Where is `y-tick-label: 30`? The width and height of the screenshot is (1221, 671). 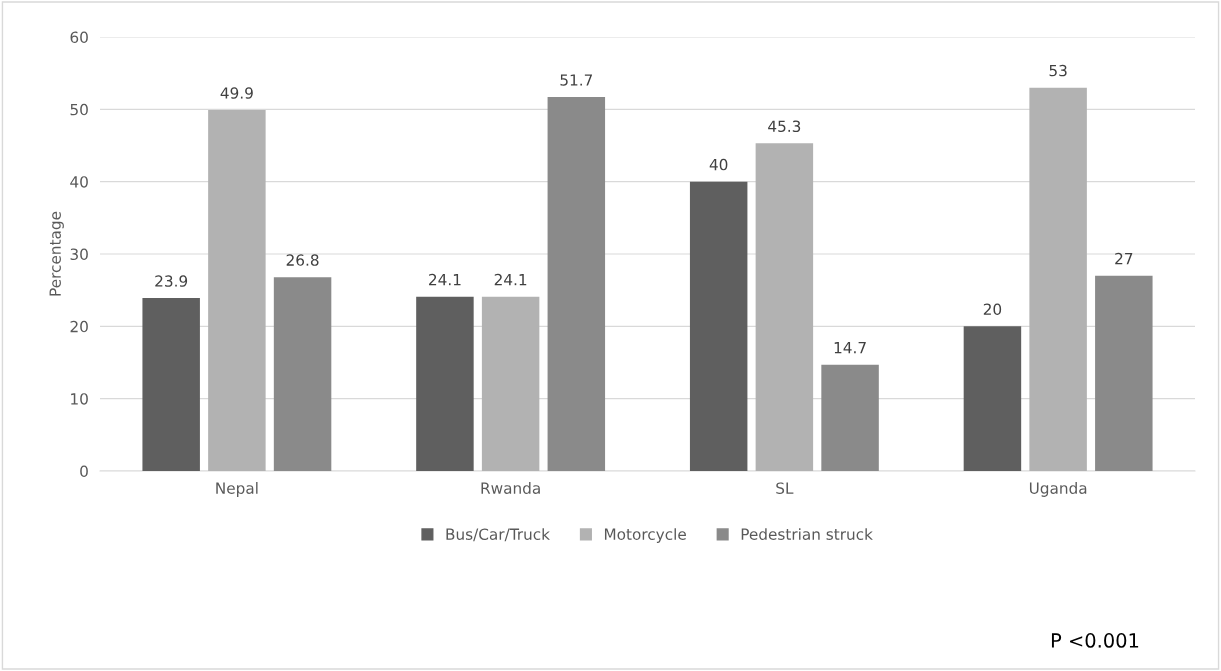
y-tick-label: 30 is located at coordinates (79, 254).